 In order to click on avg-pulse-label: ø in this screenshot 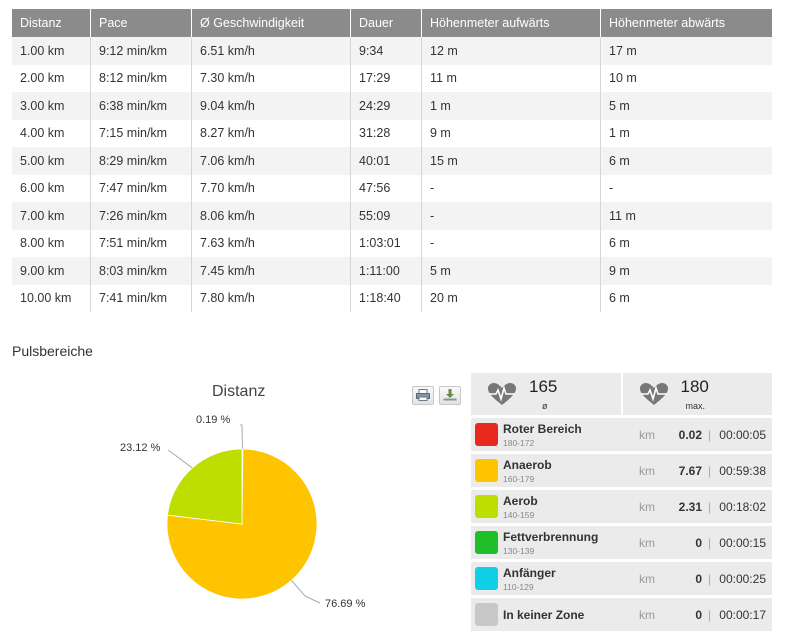, I will do `click(545, 406)`.